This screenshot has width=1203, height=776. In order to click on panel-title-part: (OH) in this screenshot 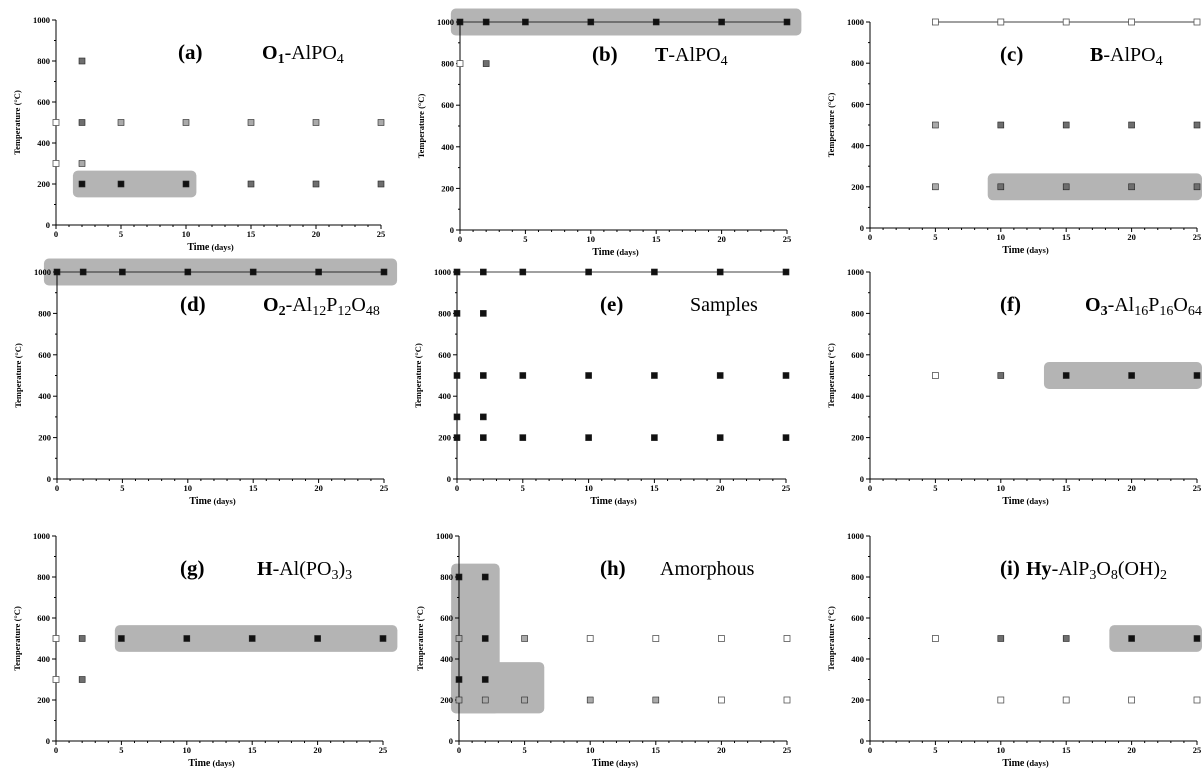, I will do `click(1139, 569)`.